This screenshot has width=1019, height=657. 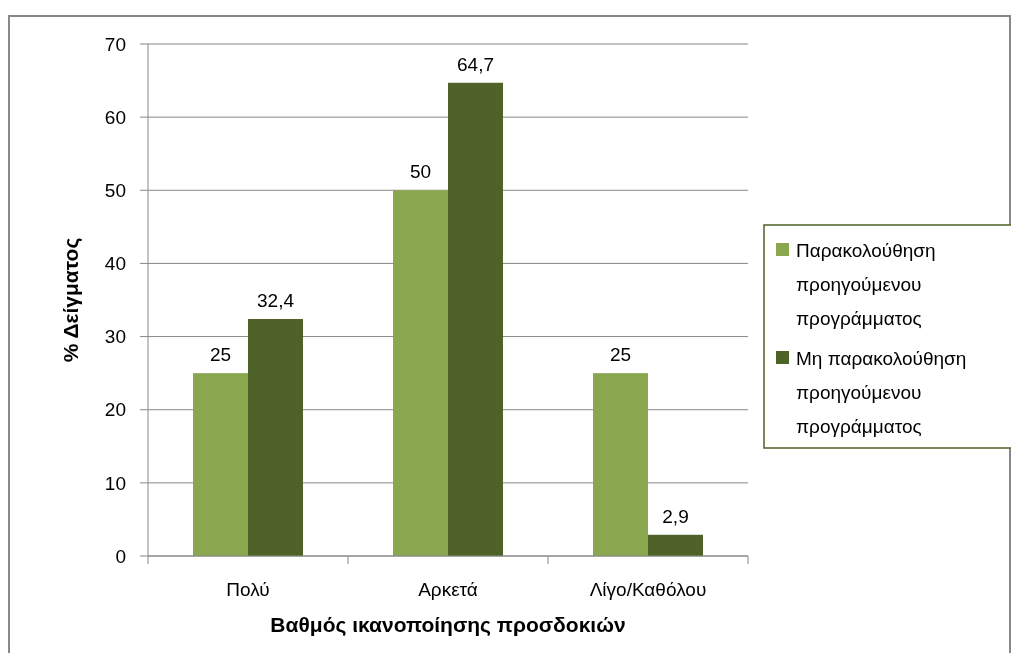 What do you see at coordinates (71, 300) in the screenshot?
I see `y-axis-title: % Δείγματος` at bounding box center [71, 300].